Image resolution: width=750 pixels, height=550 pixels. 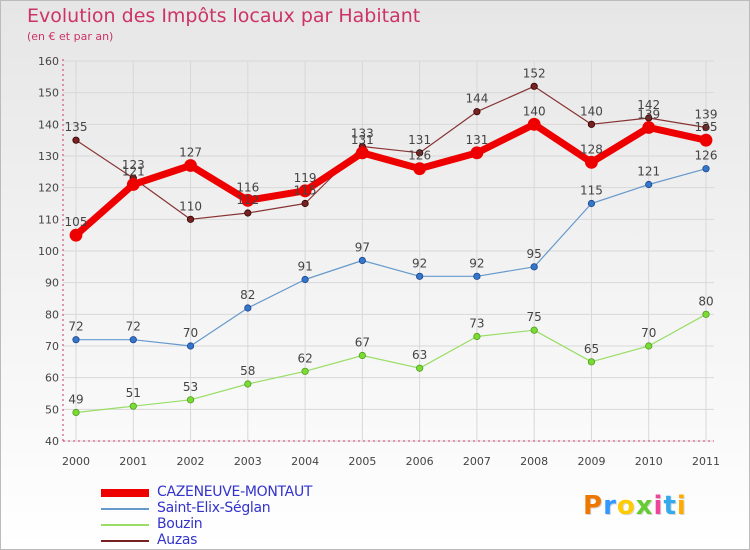 I want to click on proxiti-logo: Proxiti, so click(x=635, y=506).